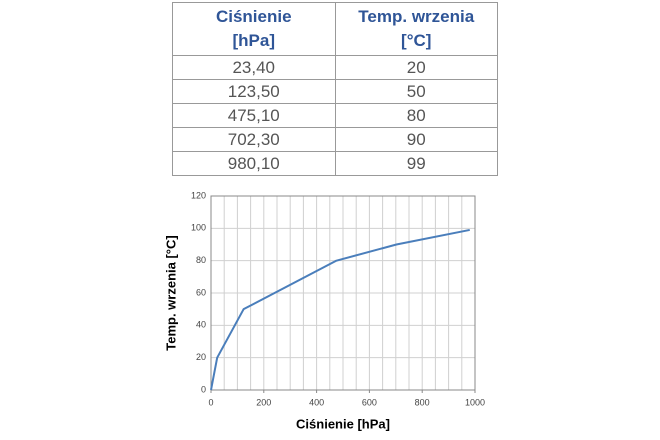 The width and height of the screenshot is (660, 440). What do you see at coordinates (198, 228) in the screenshot?
I see `y-tick-label: 100` at bounding box center [198, 228].